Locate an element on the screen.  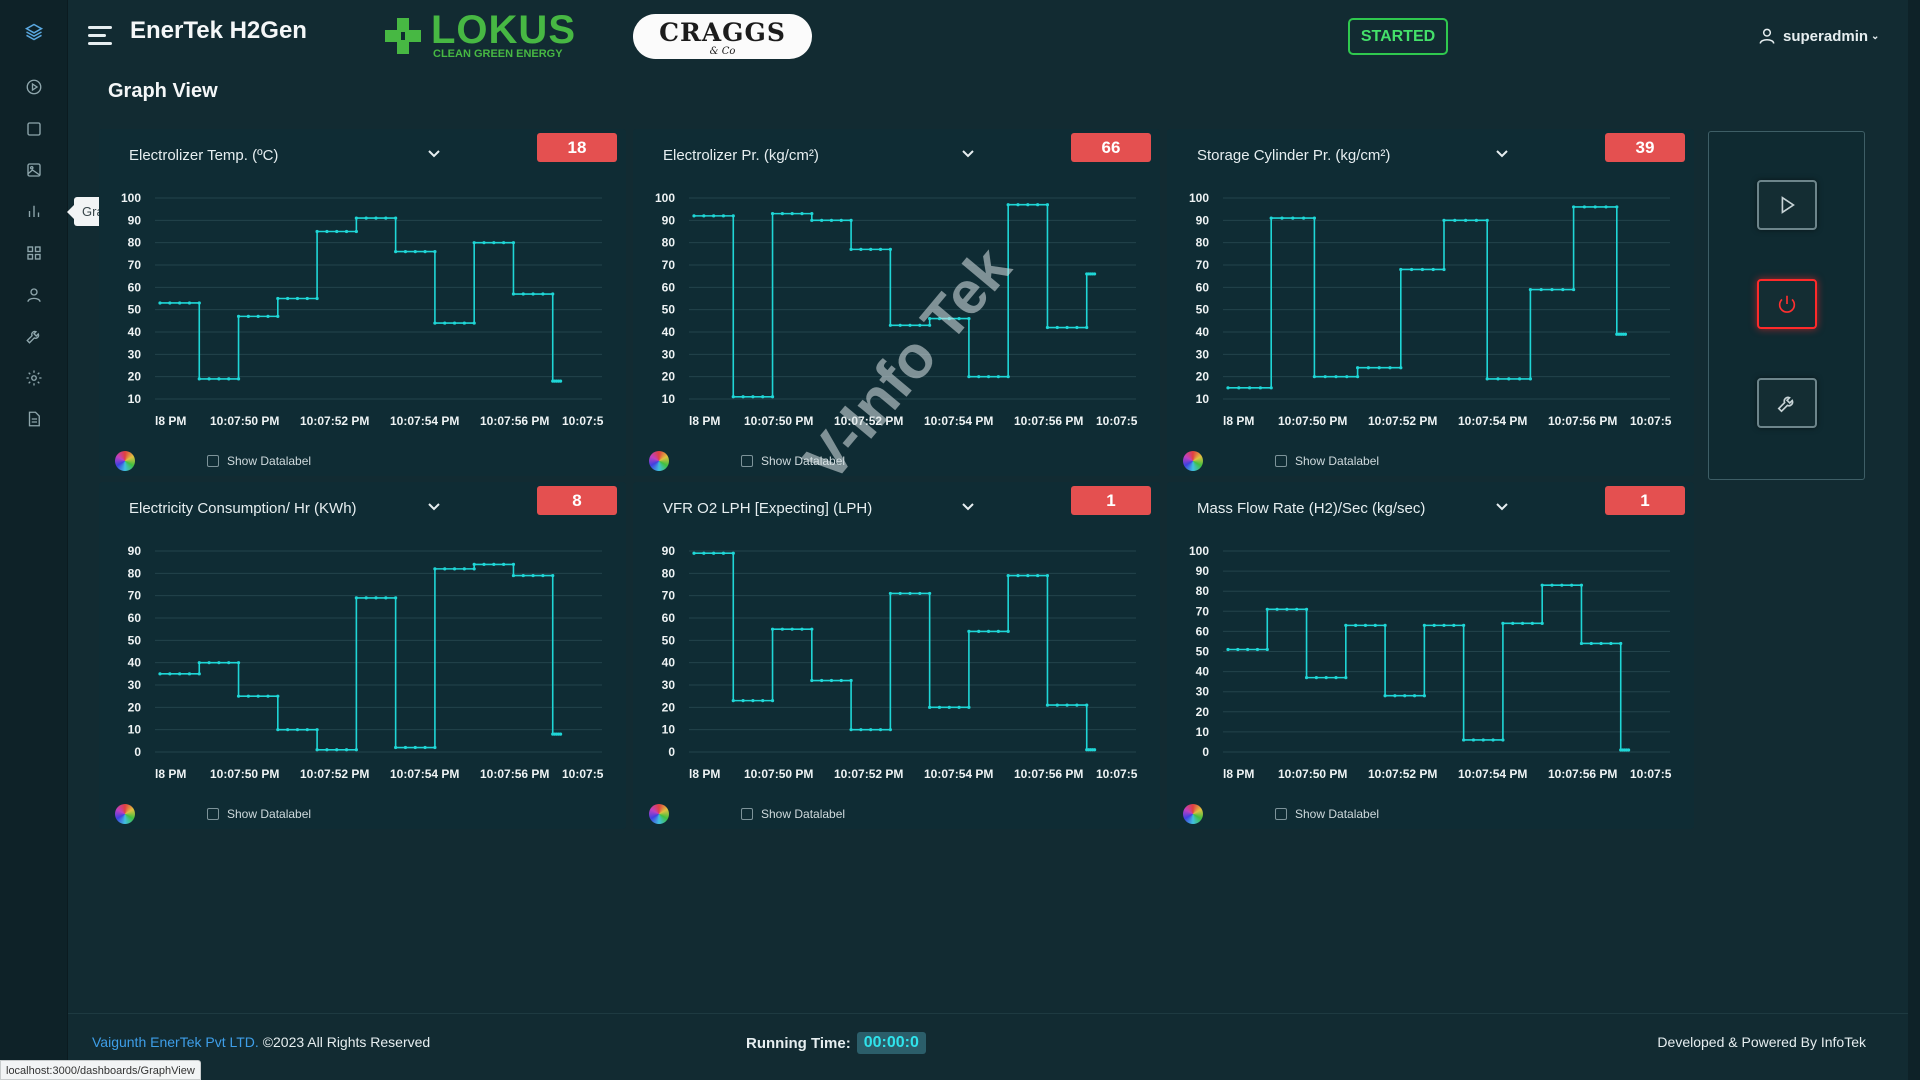
series-line is located at coordinates (894, 651).